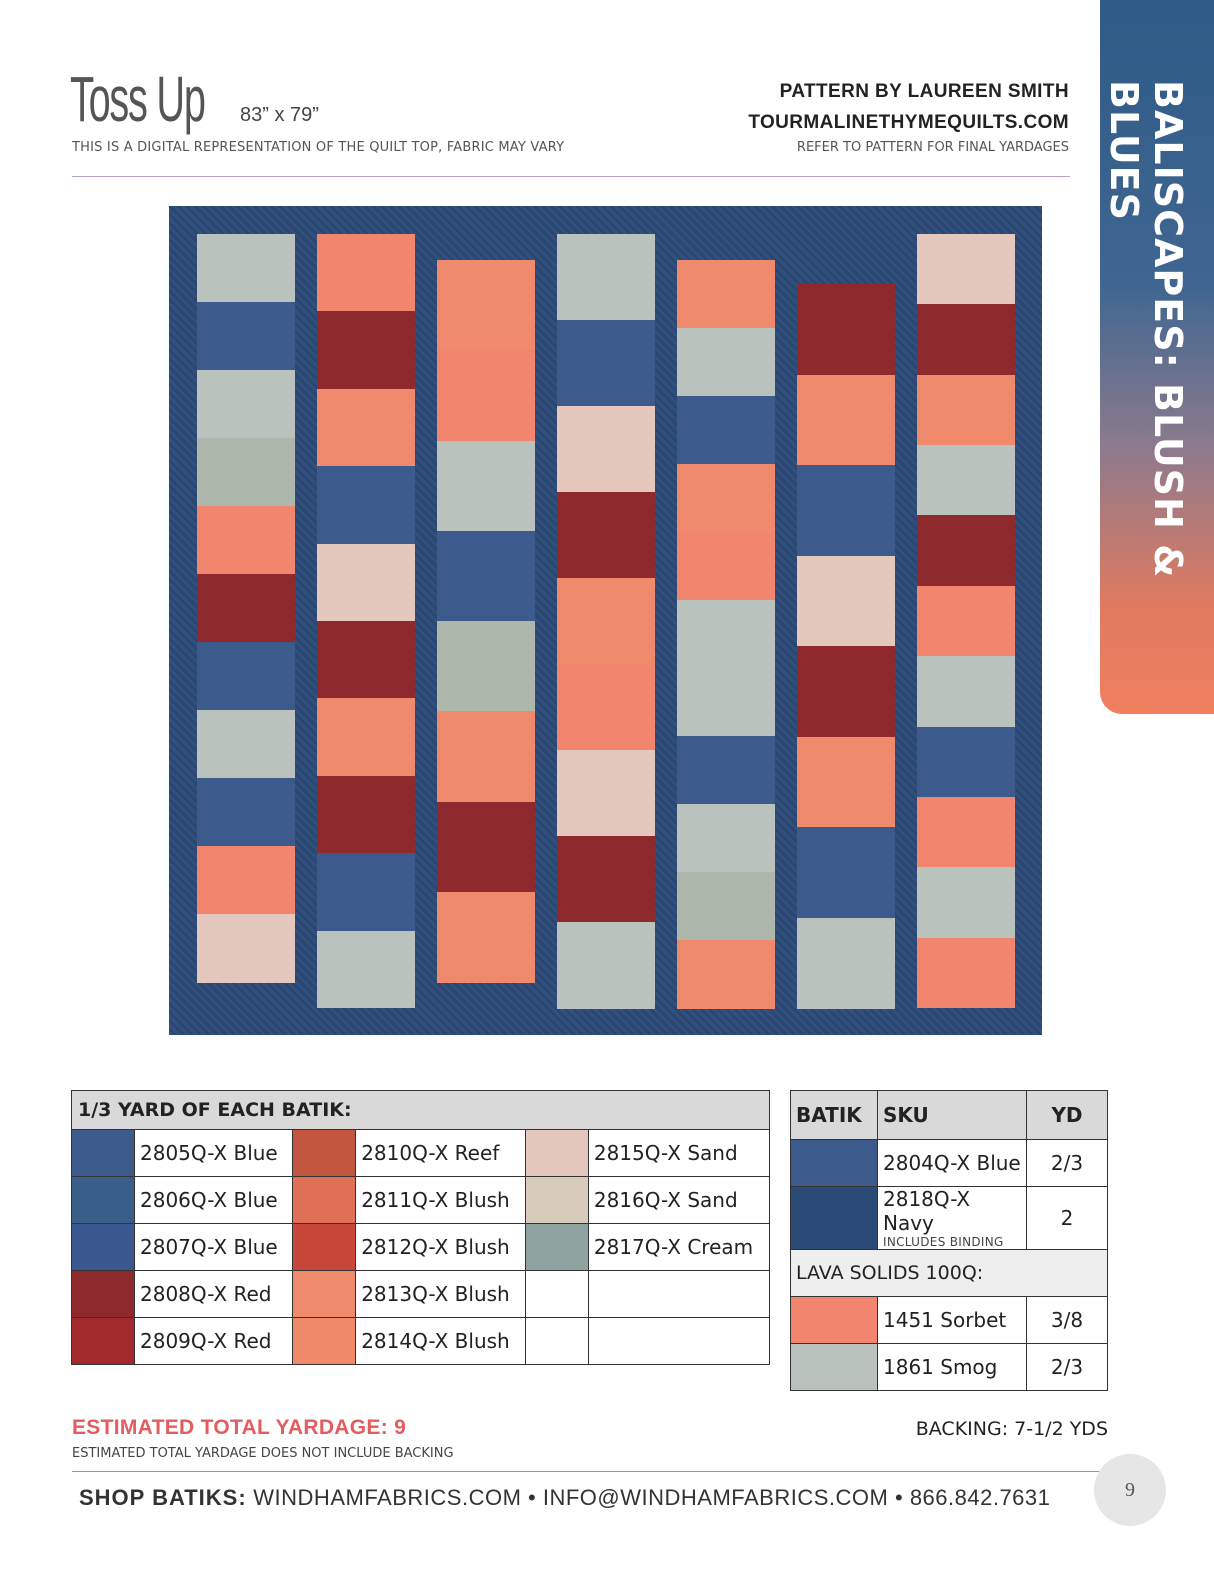 The width and height of the screenshot is (1214, 1571). Describe the element at coordinates (679, 1153) in the screenshot. I see `sku-cell: 2815Q-X Sand` at that location.